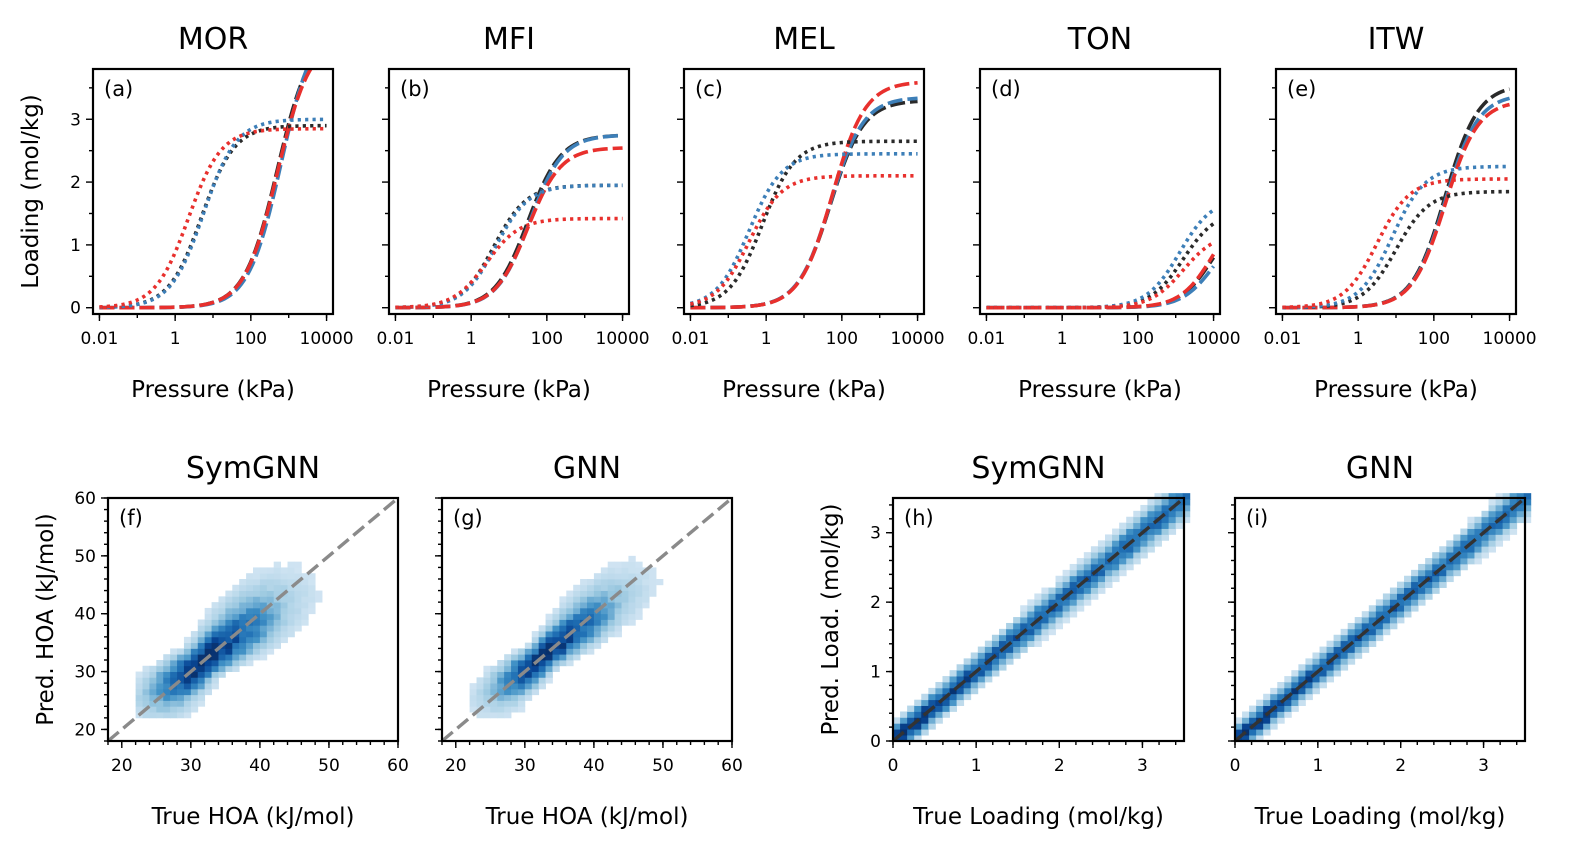 The image size is (1579, 863). I want to click on panel-label: (e), so click(1301, 89).